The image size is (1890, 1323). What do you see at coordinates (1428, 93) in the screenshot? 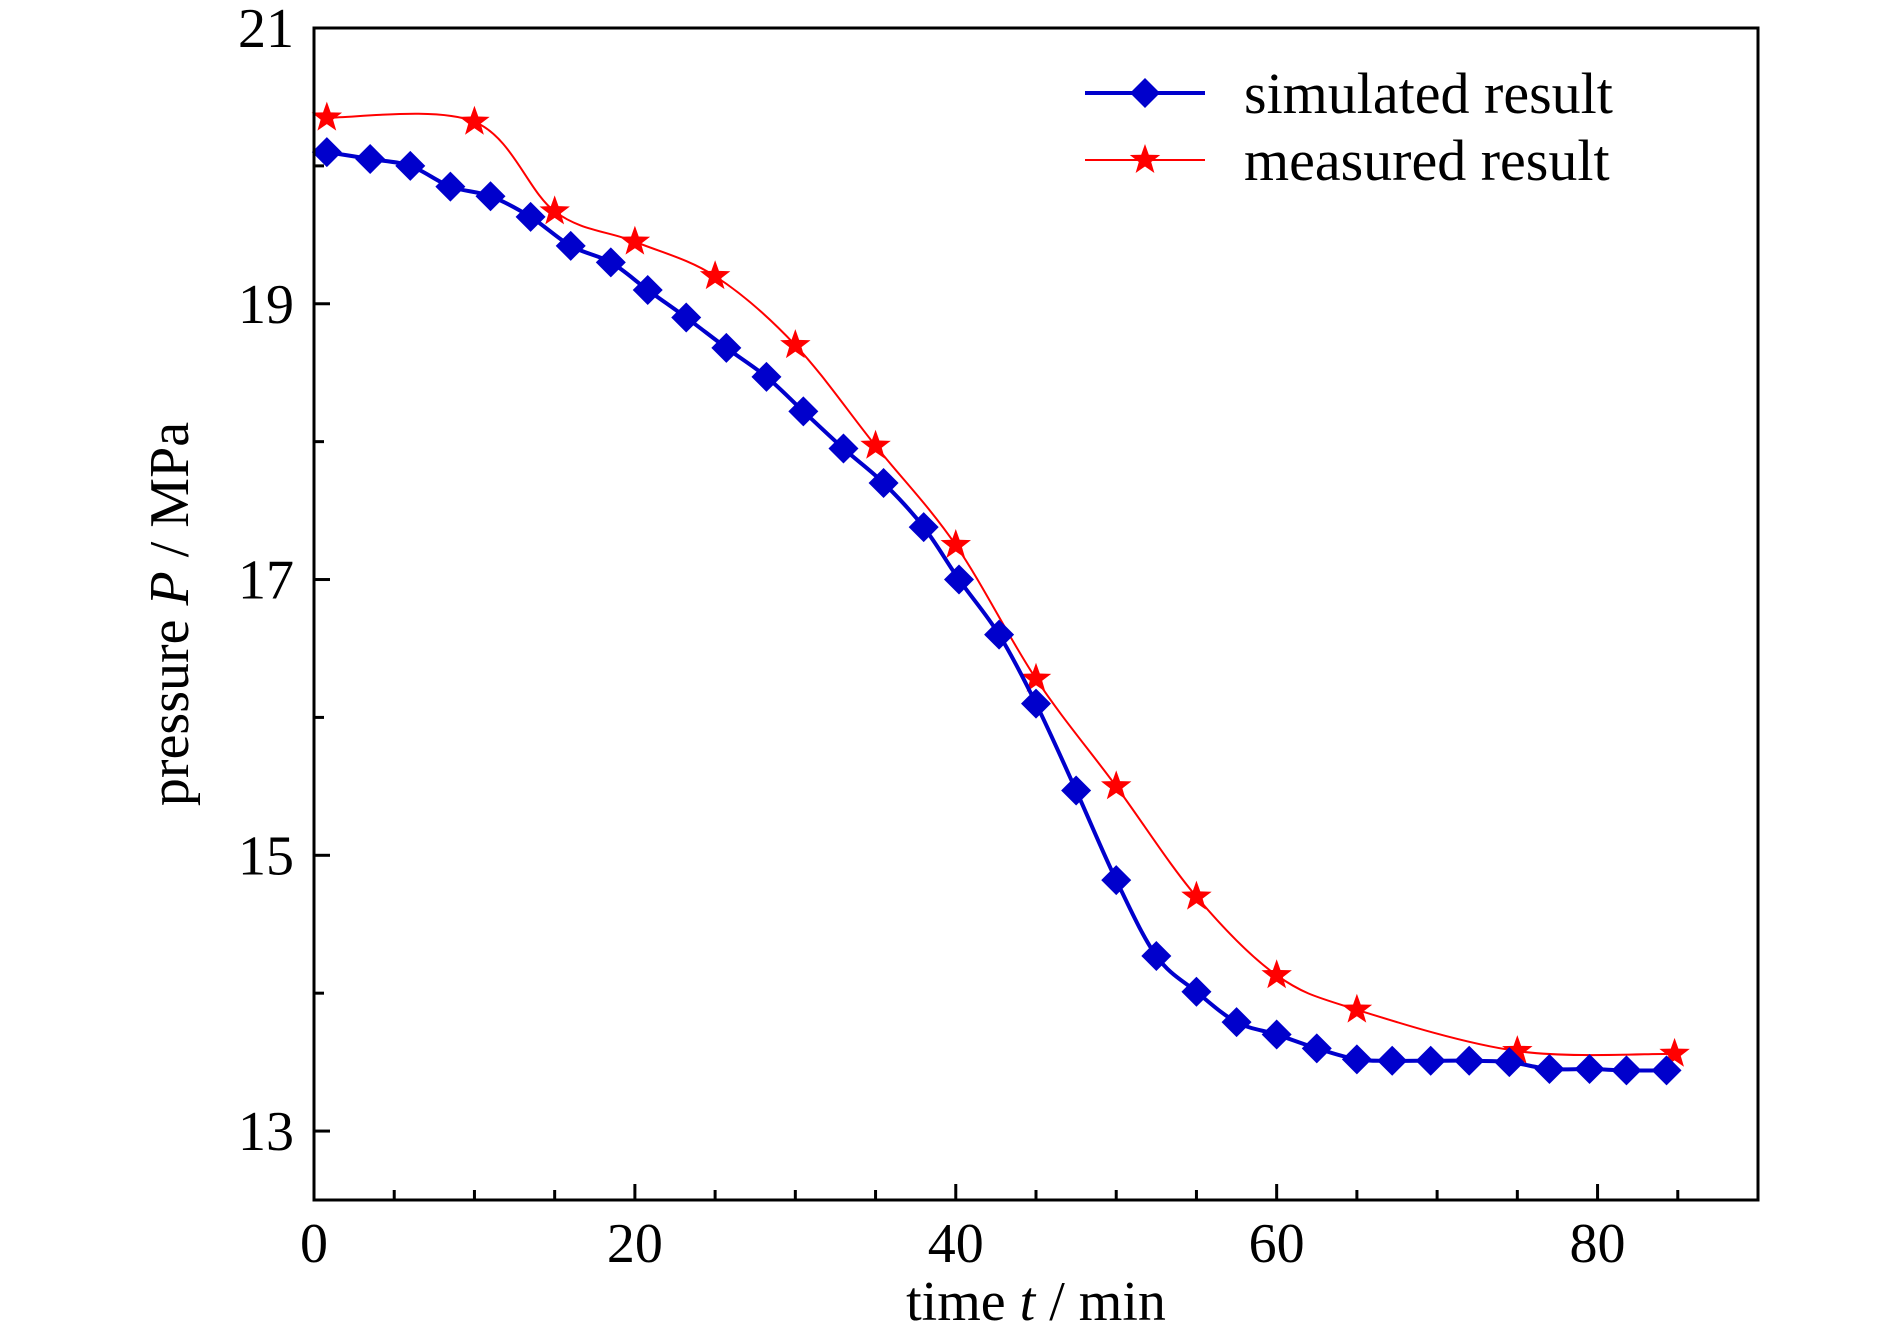
I see `legend-label-simulated: simulated result` at bounding box center [1428, 93].